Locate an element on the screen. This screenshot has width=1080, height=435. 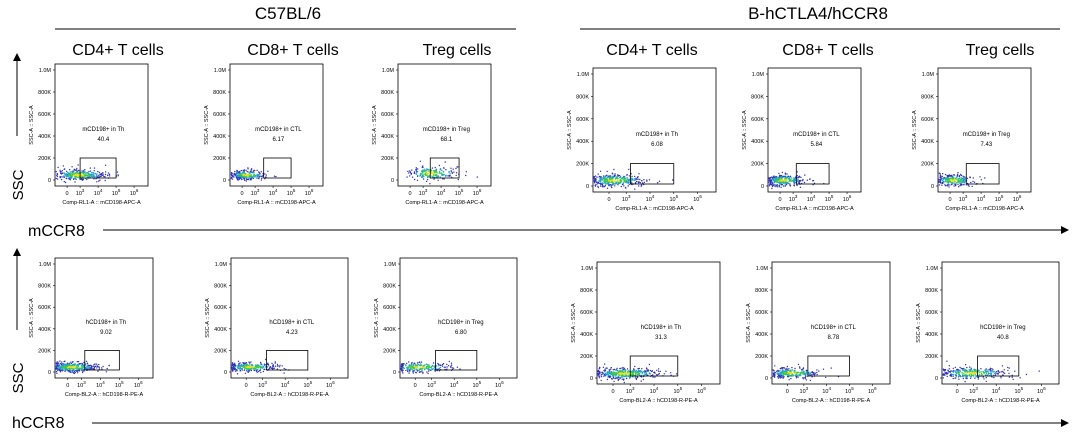
event-cloud is located at coordinates (87, 174).